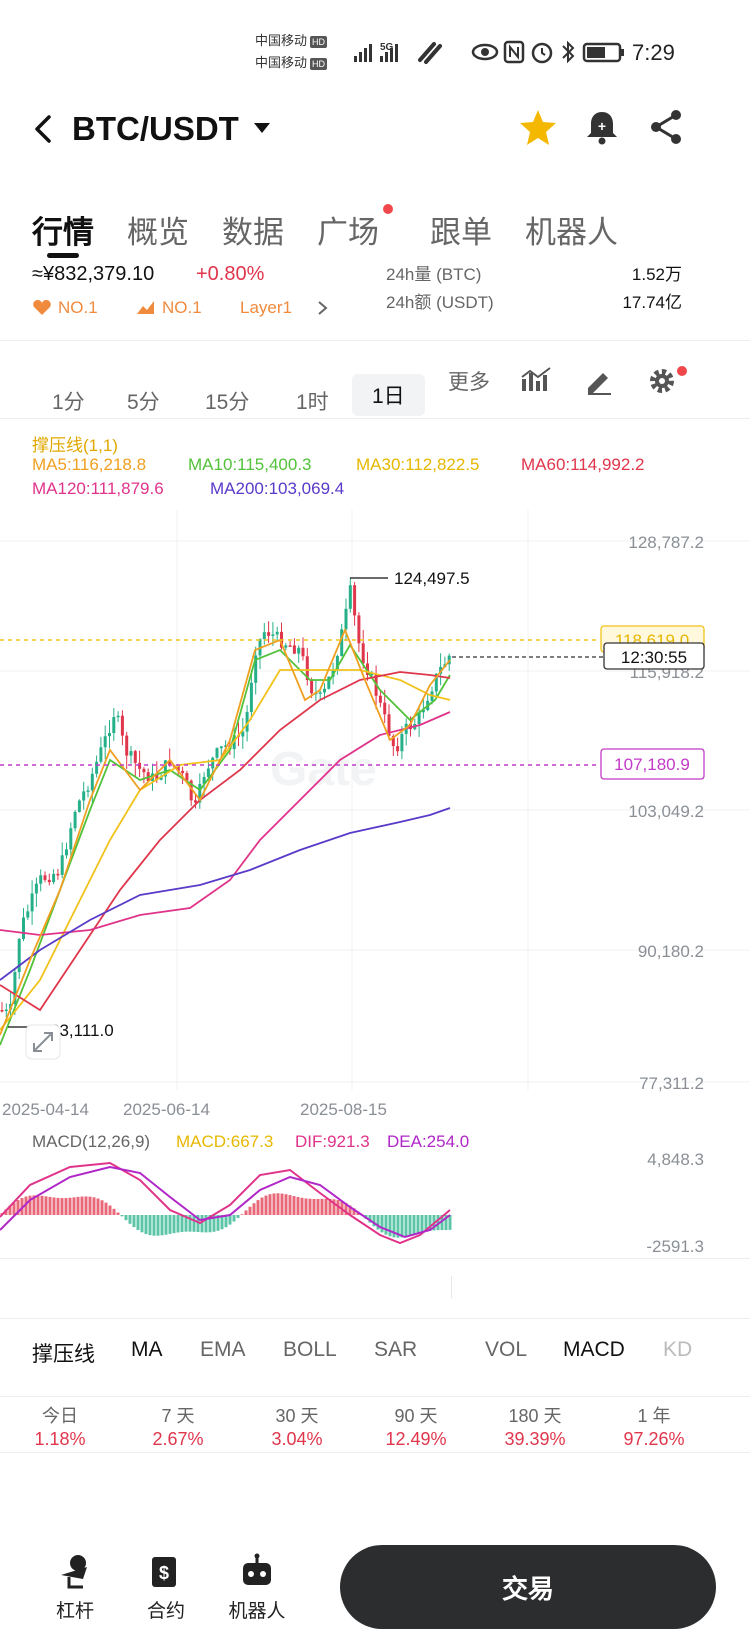 This screenshot has height=1650, width=750. I want to click on chevron-right-icon, so click(323, 308).